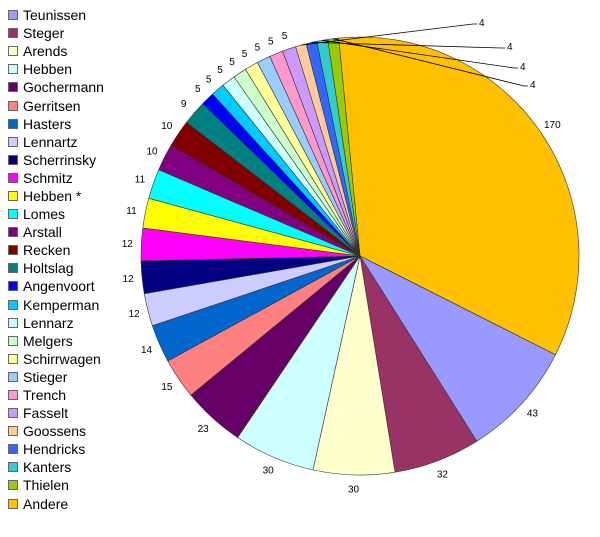 Image resolution: width=600 pixels, height=537 pixels. I want to click on data-label-scherrinsky: 12, so click(129, 279).